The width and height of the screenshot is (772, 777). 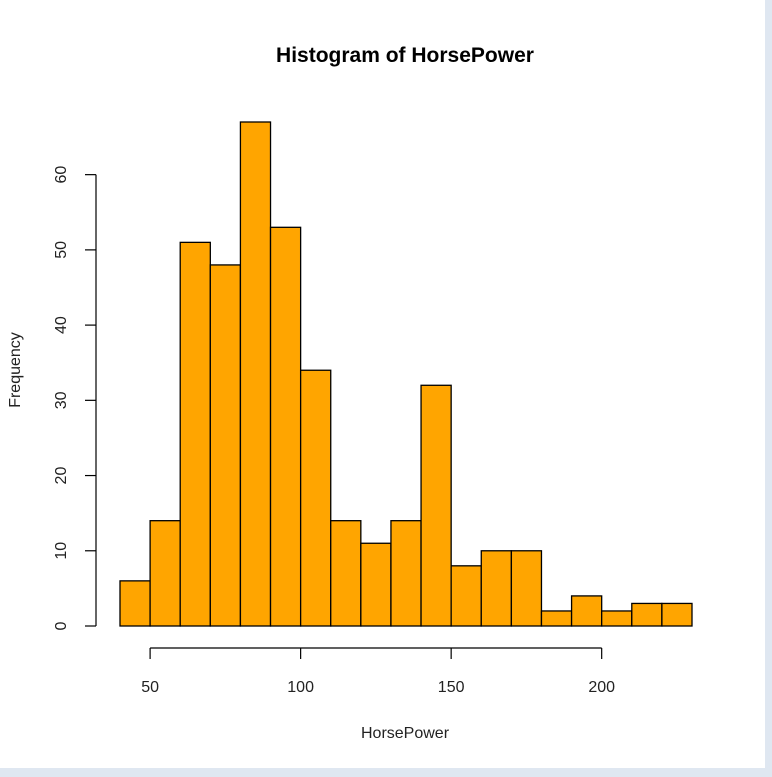 I want to click on x-axis-label: HorsePower, so click(x=405, y=733).